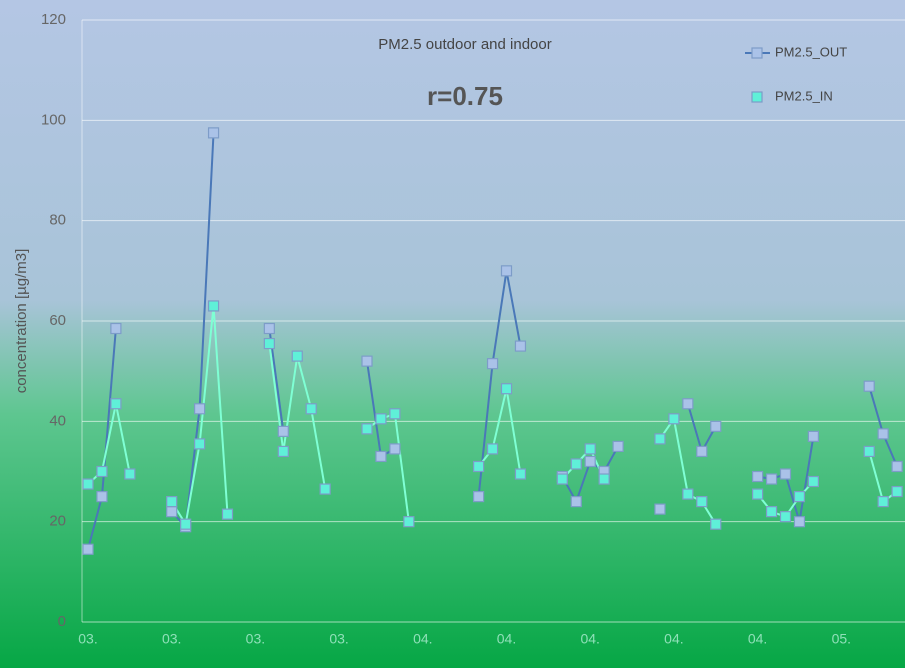 Image resolution: width=905 pixels, height=668 pixels. Describe the element at coordinates (811, 51) in the screenshot. I see `legend-label: PM2.5_OUT` at that location.